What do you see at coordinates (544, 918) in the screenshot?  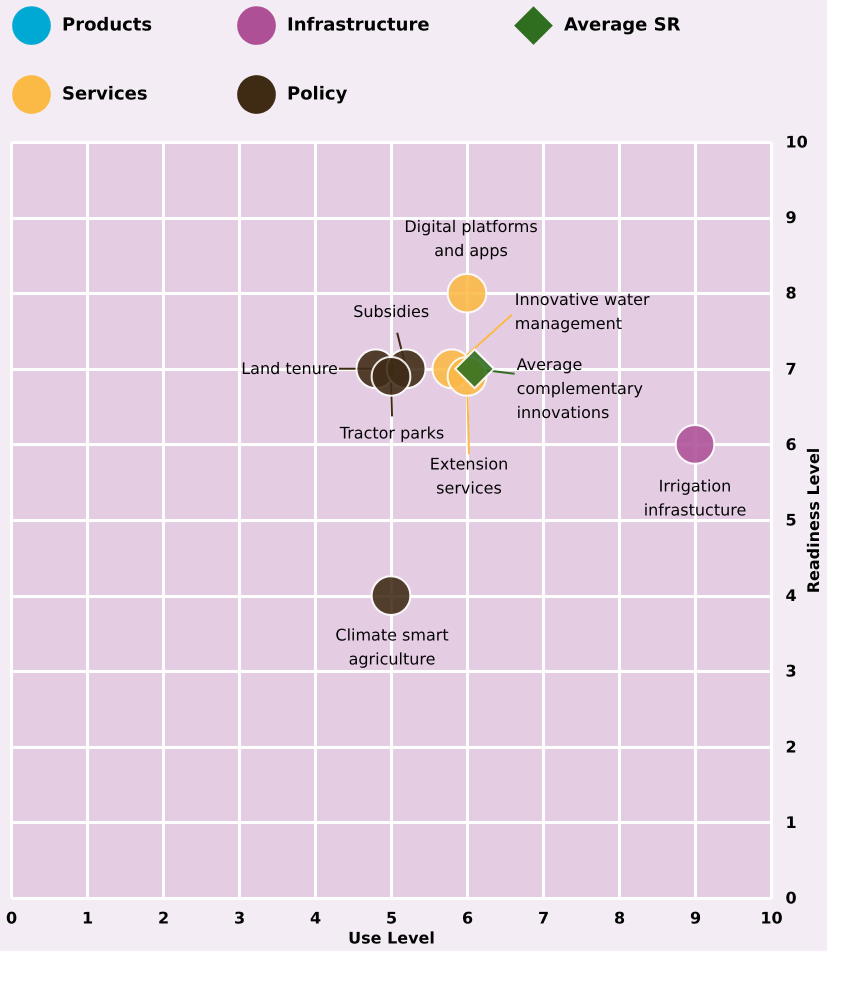 I see `x-tick-label: 7` at bounding box center [544, 918].